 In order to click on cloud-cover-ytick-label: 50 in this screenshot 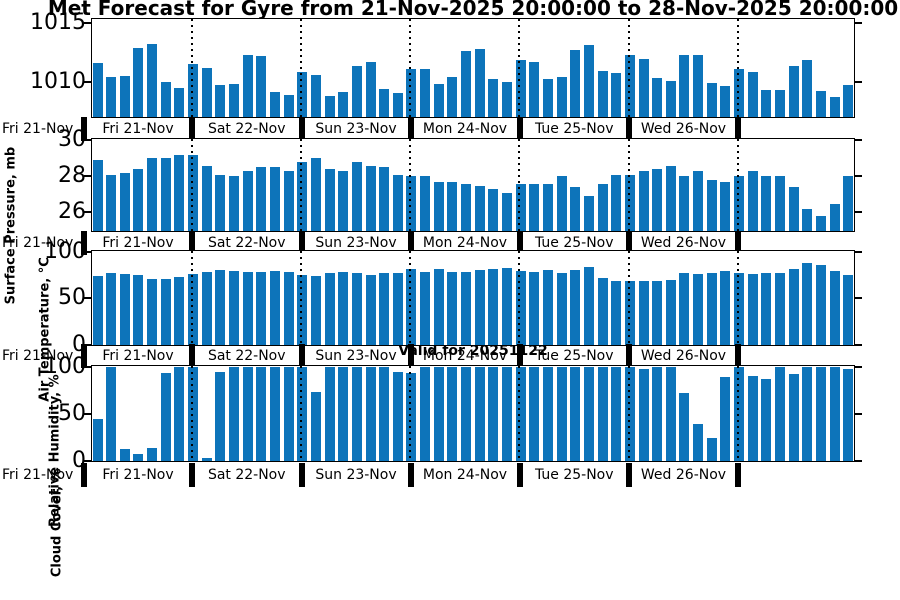, I will do `click(72, 413)`.